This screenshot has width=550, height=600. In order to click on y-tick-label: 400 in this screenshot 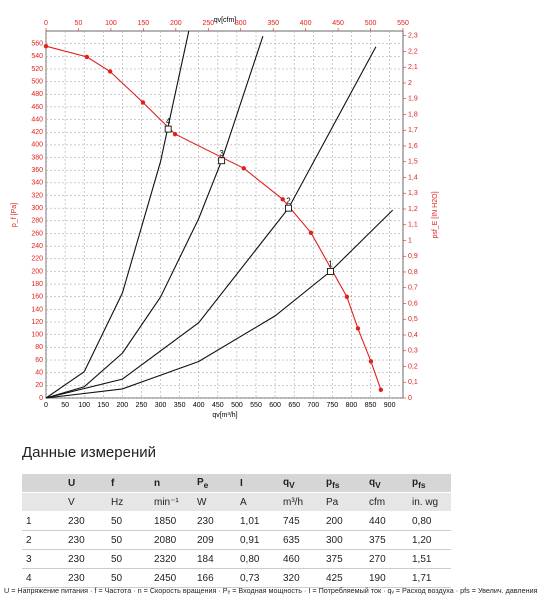, I will do `click(37, 145)`.